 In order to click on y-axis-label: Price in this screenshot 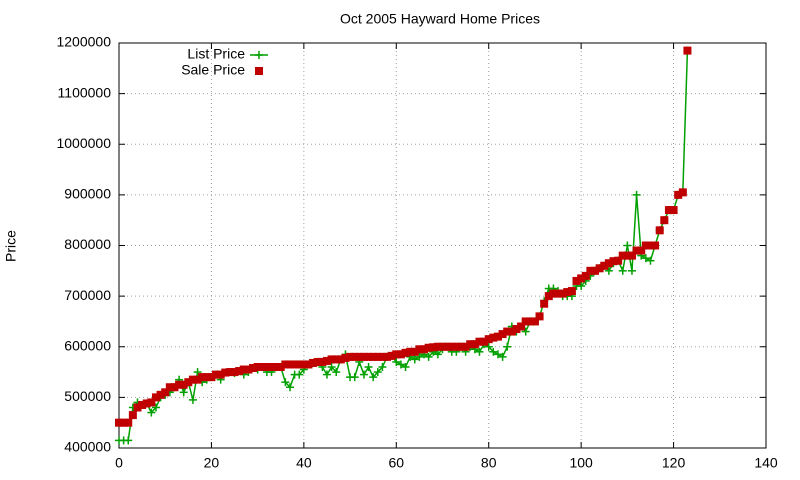, I will do `click(11, 246)`.